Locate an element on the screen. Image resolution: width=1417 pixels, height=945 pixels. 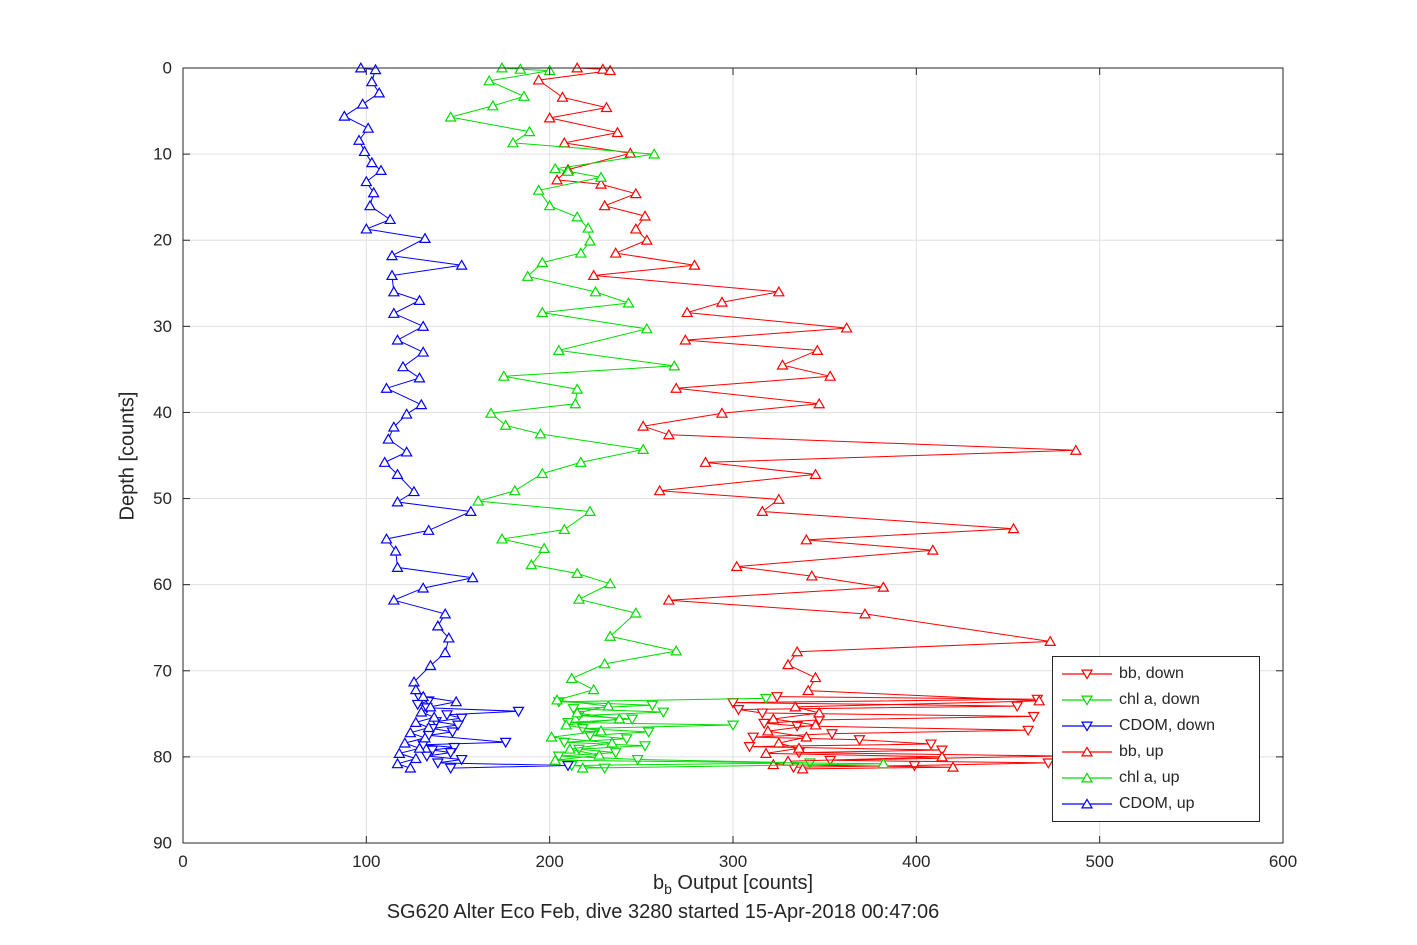
y-axis-label: Depth [counts] is located at coordinates (127, 456).